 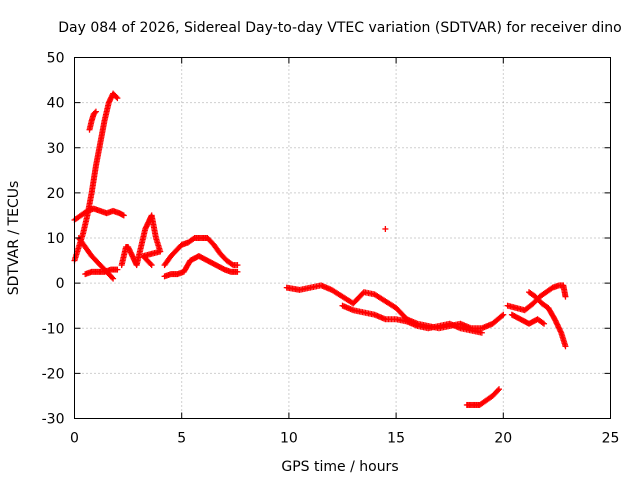 I want to click on y-tick-label: 0, so click(x=60, y=284).